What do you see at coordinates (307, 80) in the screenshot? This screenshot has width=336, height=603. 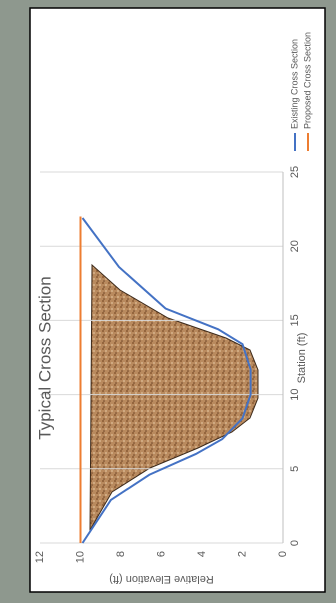 I see `legend-label: Proposed Cross Section` at bounding box center [307, 80].